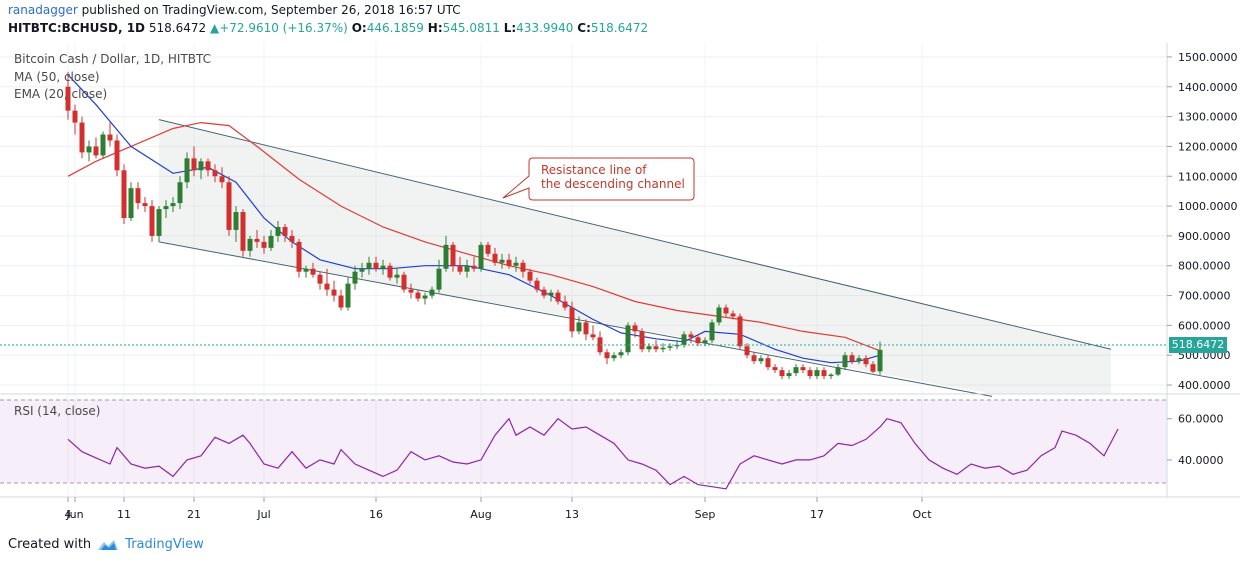 The image size is (1240, 562). Describe the element at coordinates (283, 28) in the screenshot. I see `change-value: +72.9610 (+16.37%)` at that location.